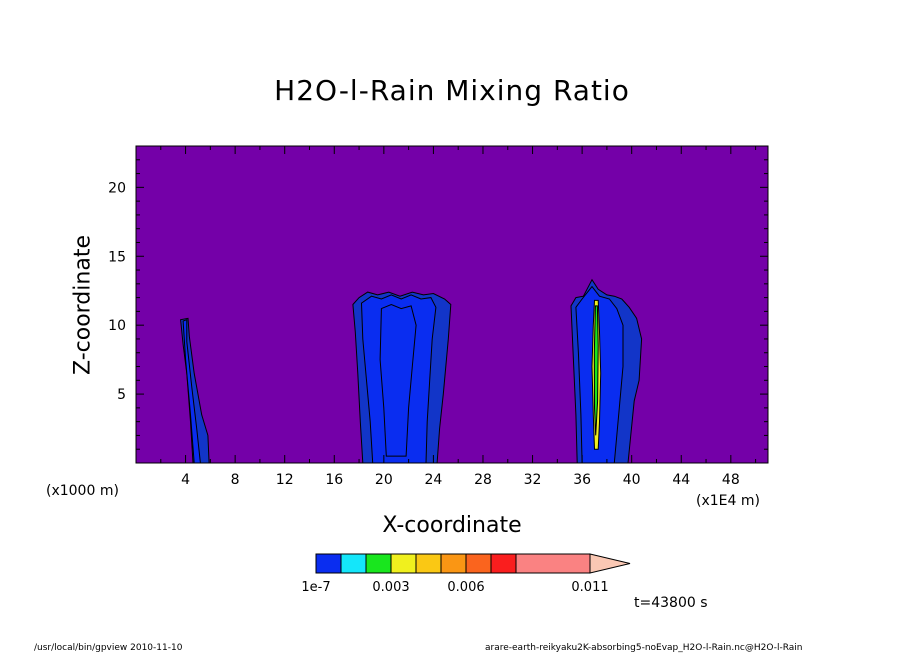 The width and height of the screenshot is (904, 654). What do you see at coordinates (452, 525) in the screenshot?
I see `x-axis-label: X-coordinate` at bounding box center [452, 525].